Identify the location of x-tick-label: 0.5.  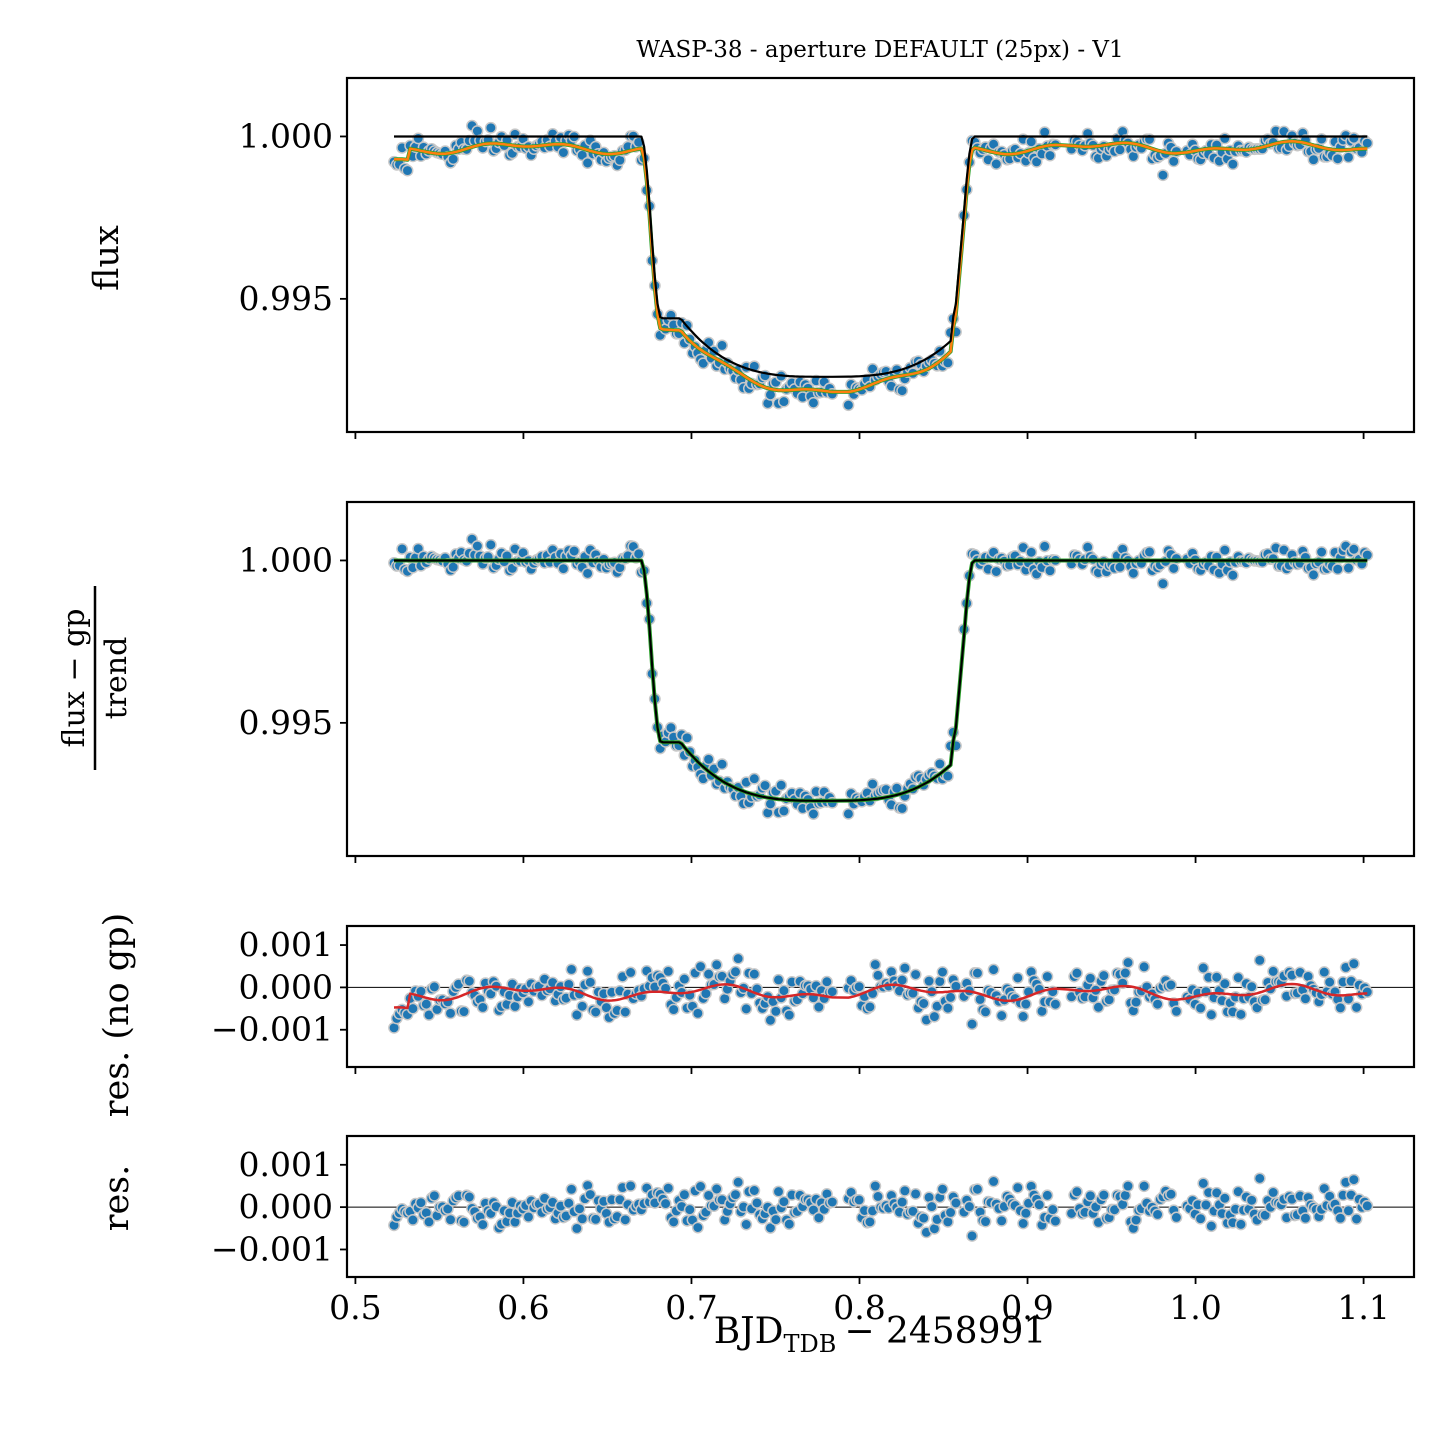
(355, 1307).